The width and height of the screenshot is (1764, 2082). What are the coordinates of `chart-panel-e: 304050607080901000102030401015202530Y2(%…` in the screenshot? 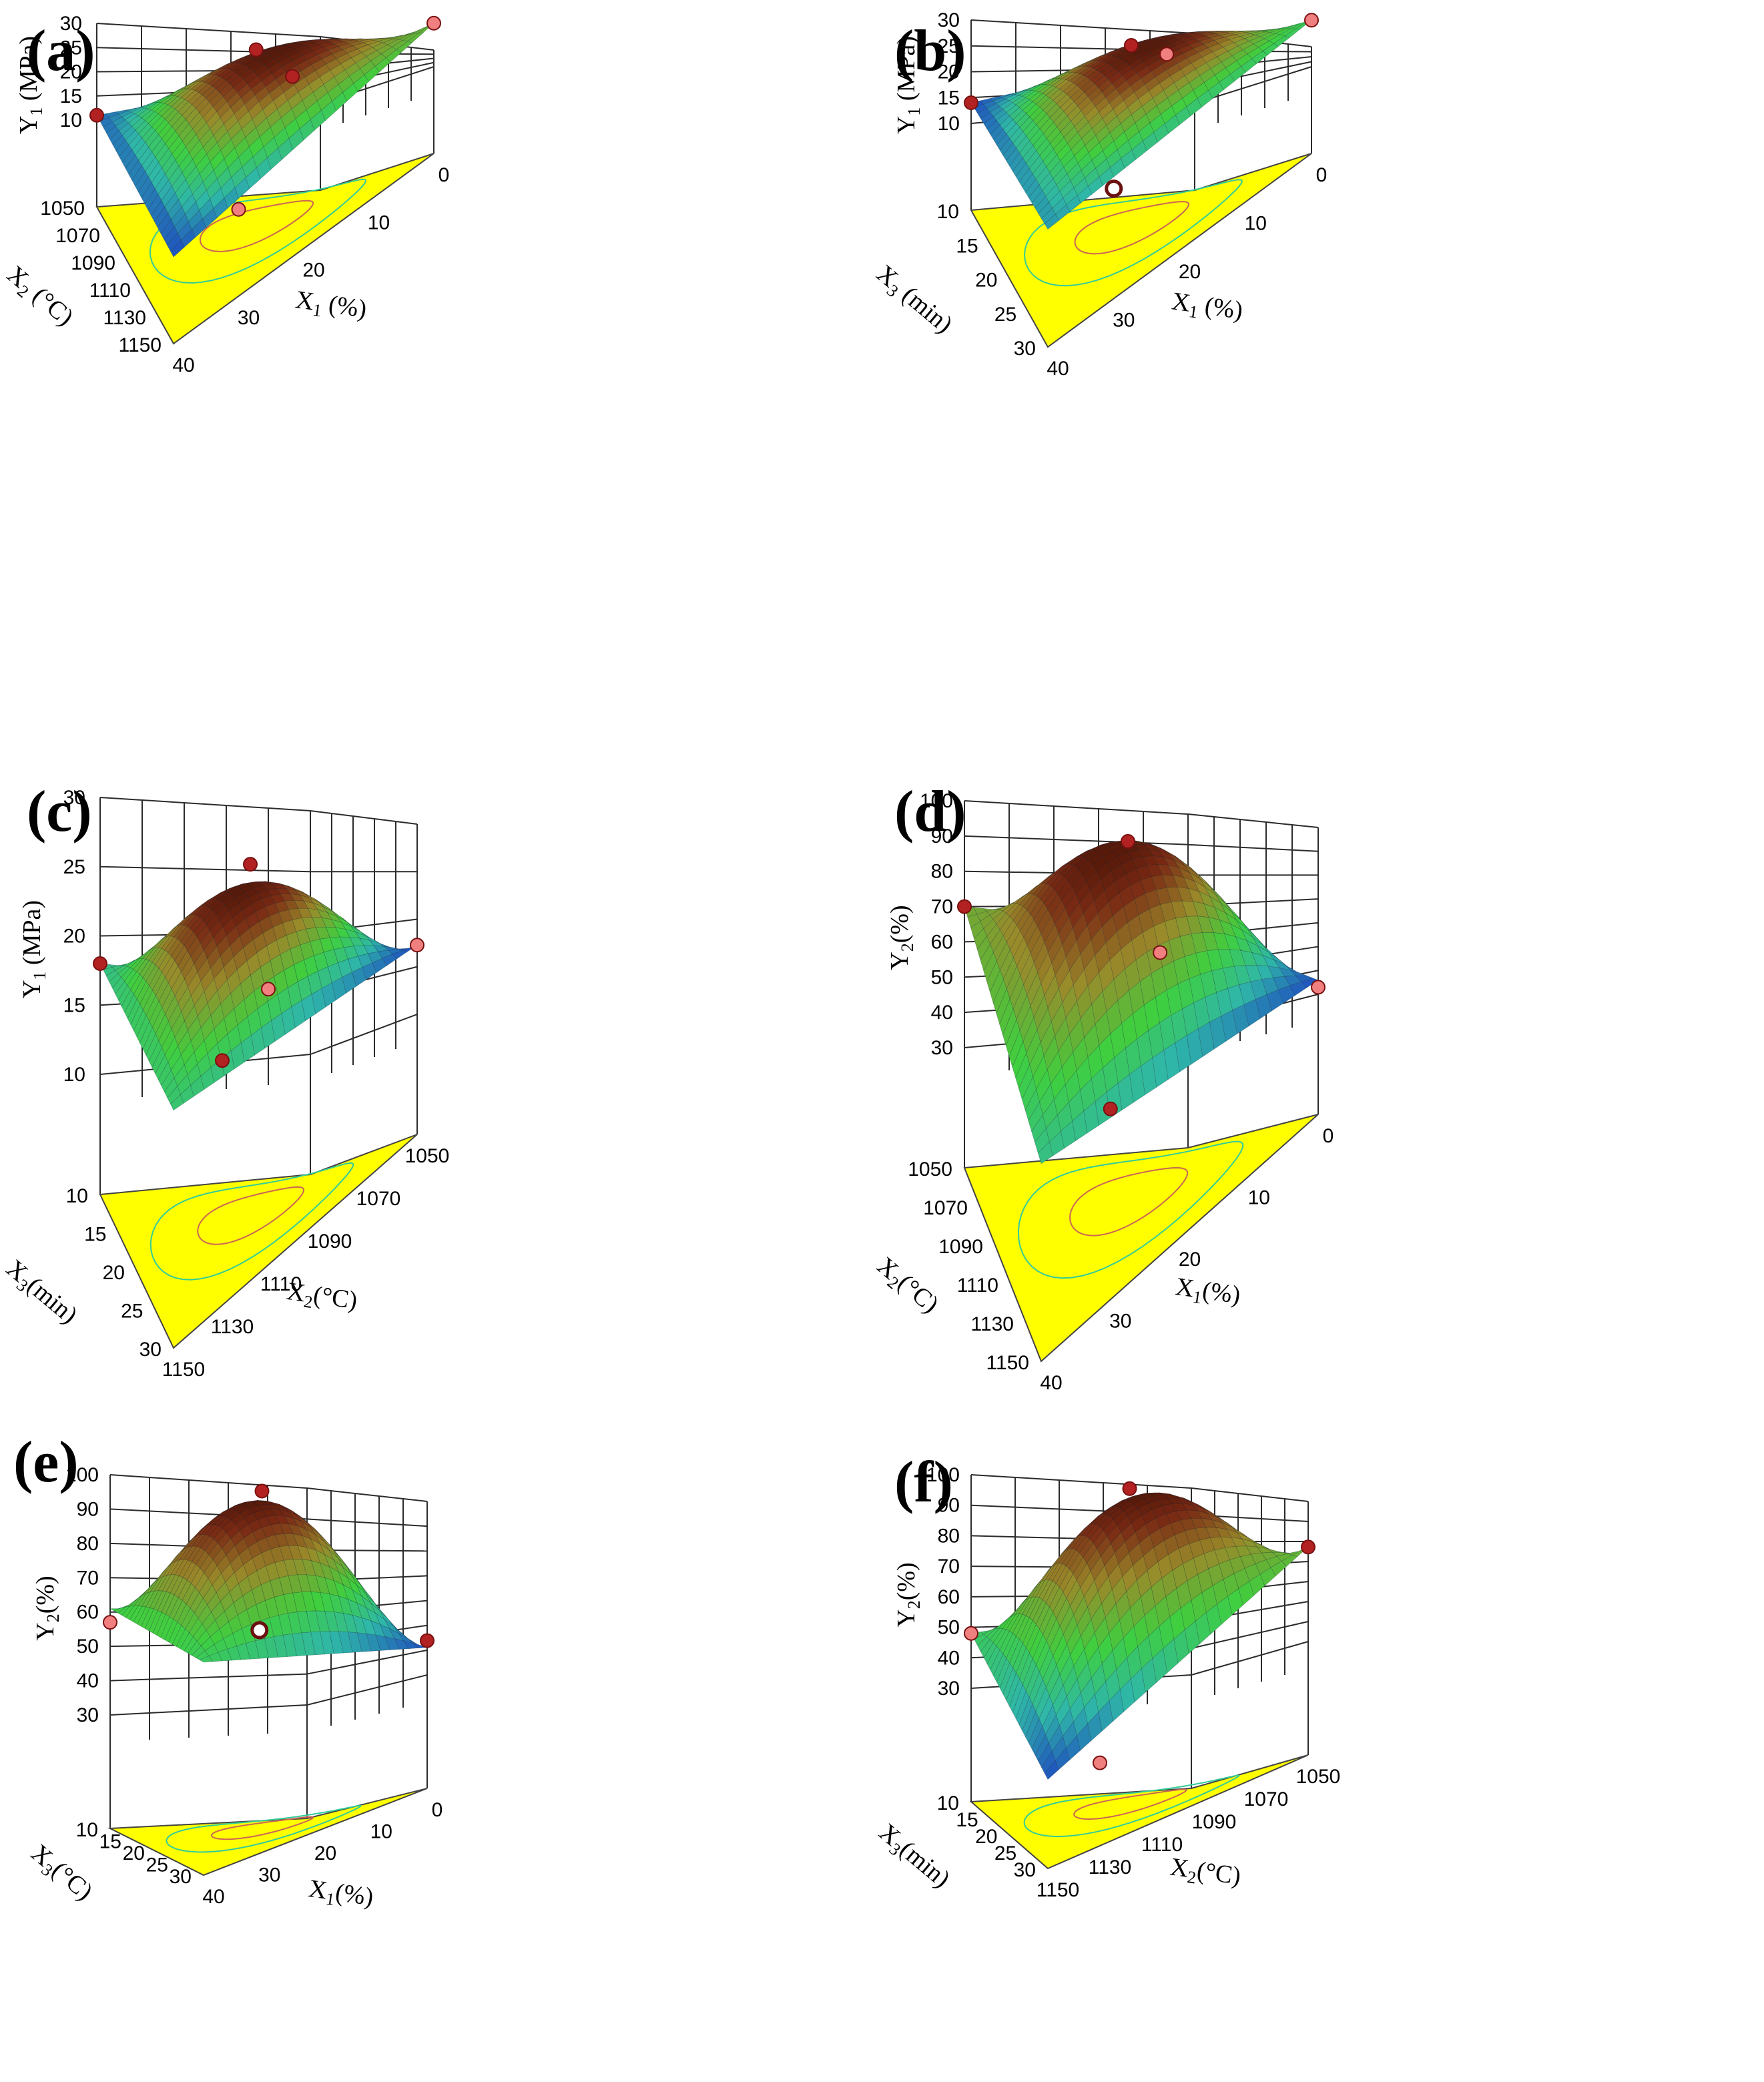 It's located at (228, 1671).